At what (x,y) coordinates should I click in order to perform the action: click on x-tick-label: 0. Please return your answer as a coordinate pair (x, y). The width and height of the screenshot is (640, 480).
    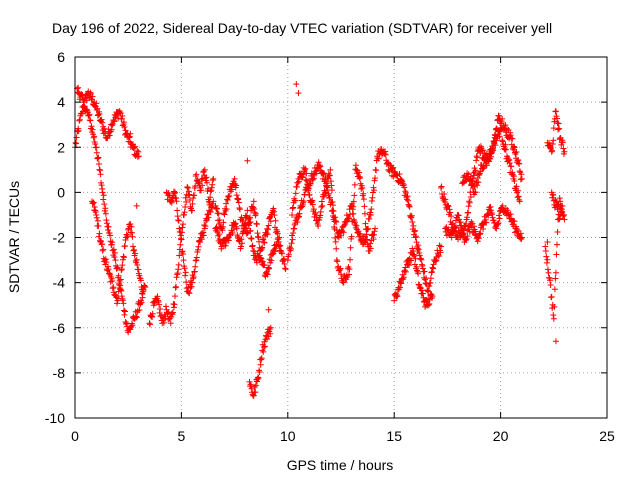
    Looking at the image, I should click on (75, 436).